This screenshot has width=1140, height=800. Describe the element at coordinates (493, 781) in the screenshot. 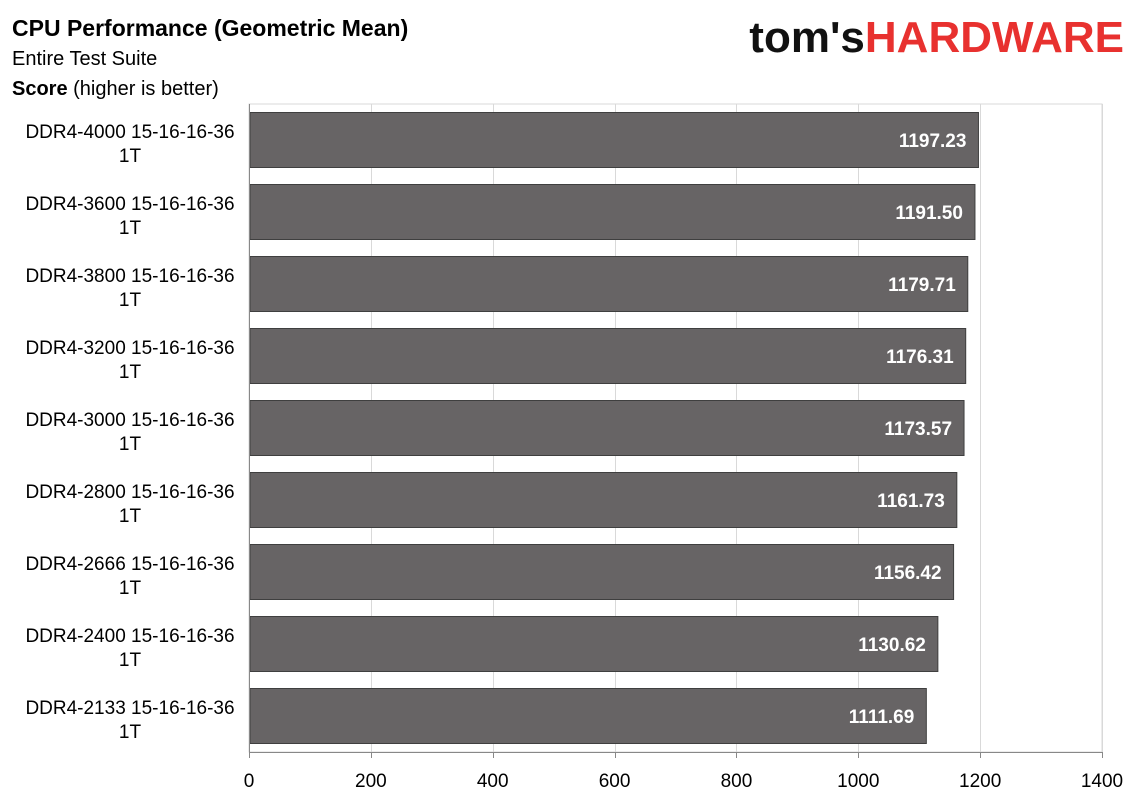

I see `x-tick-label: 400` at that location.